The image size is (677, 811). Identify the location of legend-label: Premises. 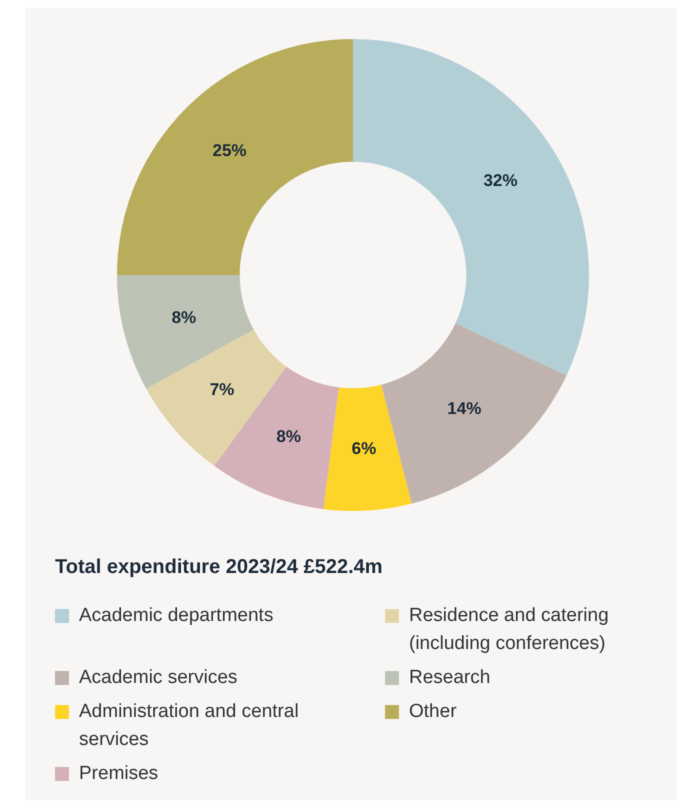
(118, 774).